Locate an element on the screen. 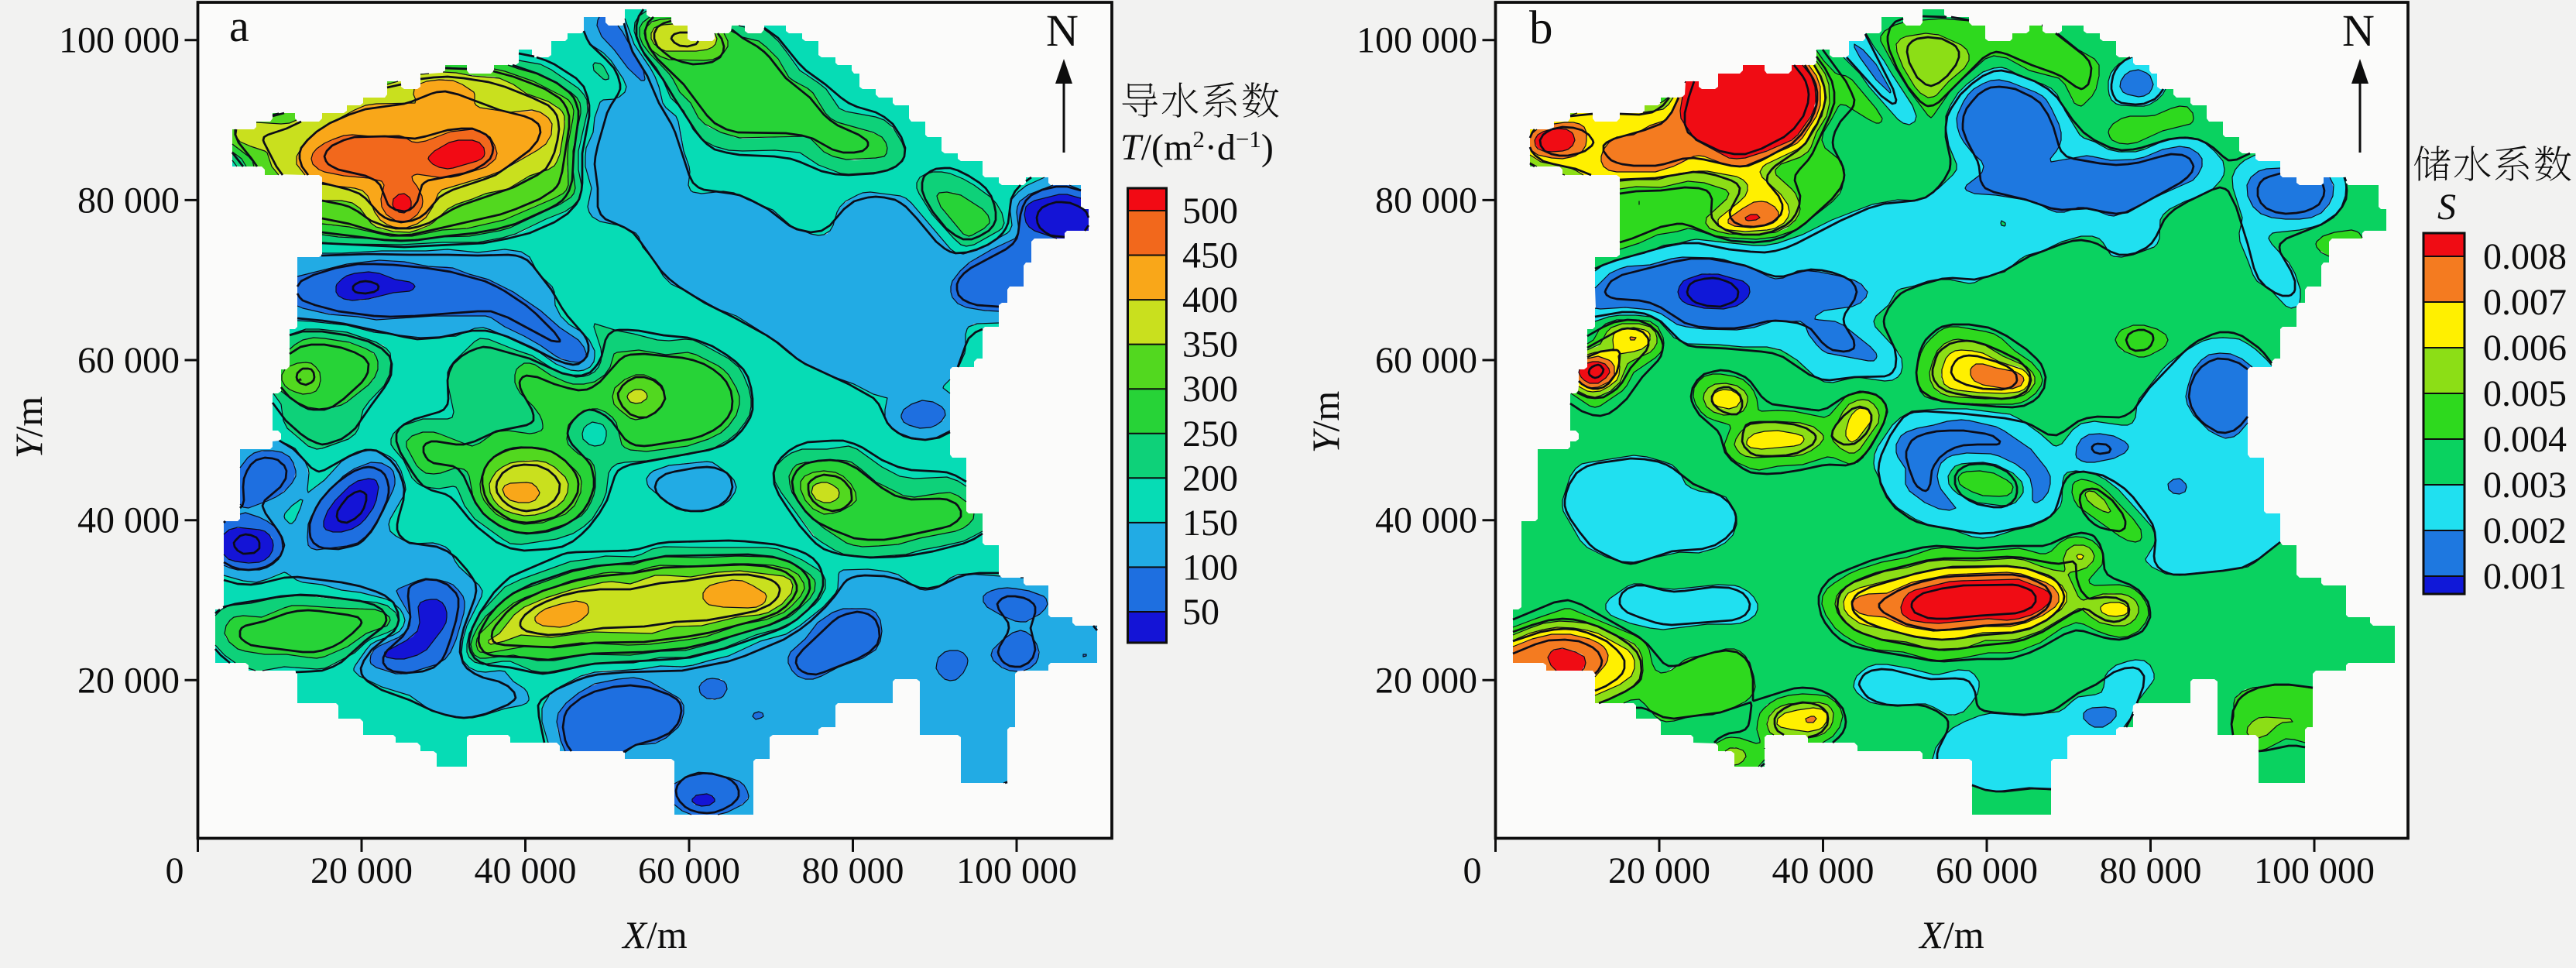  svg-text: 0.008 is located at coordinates (2525, 256).